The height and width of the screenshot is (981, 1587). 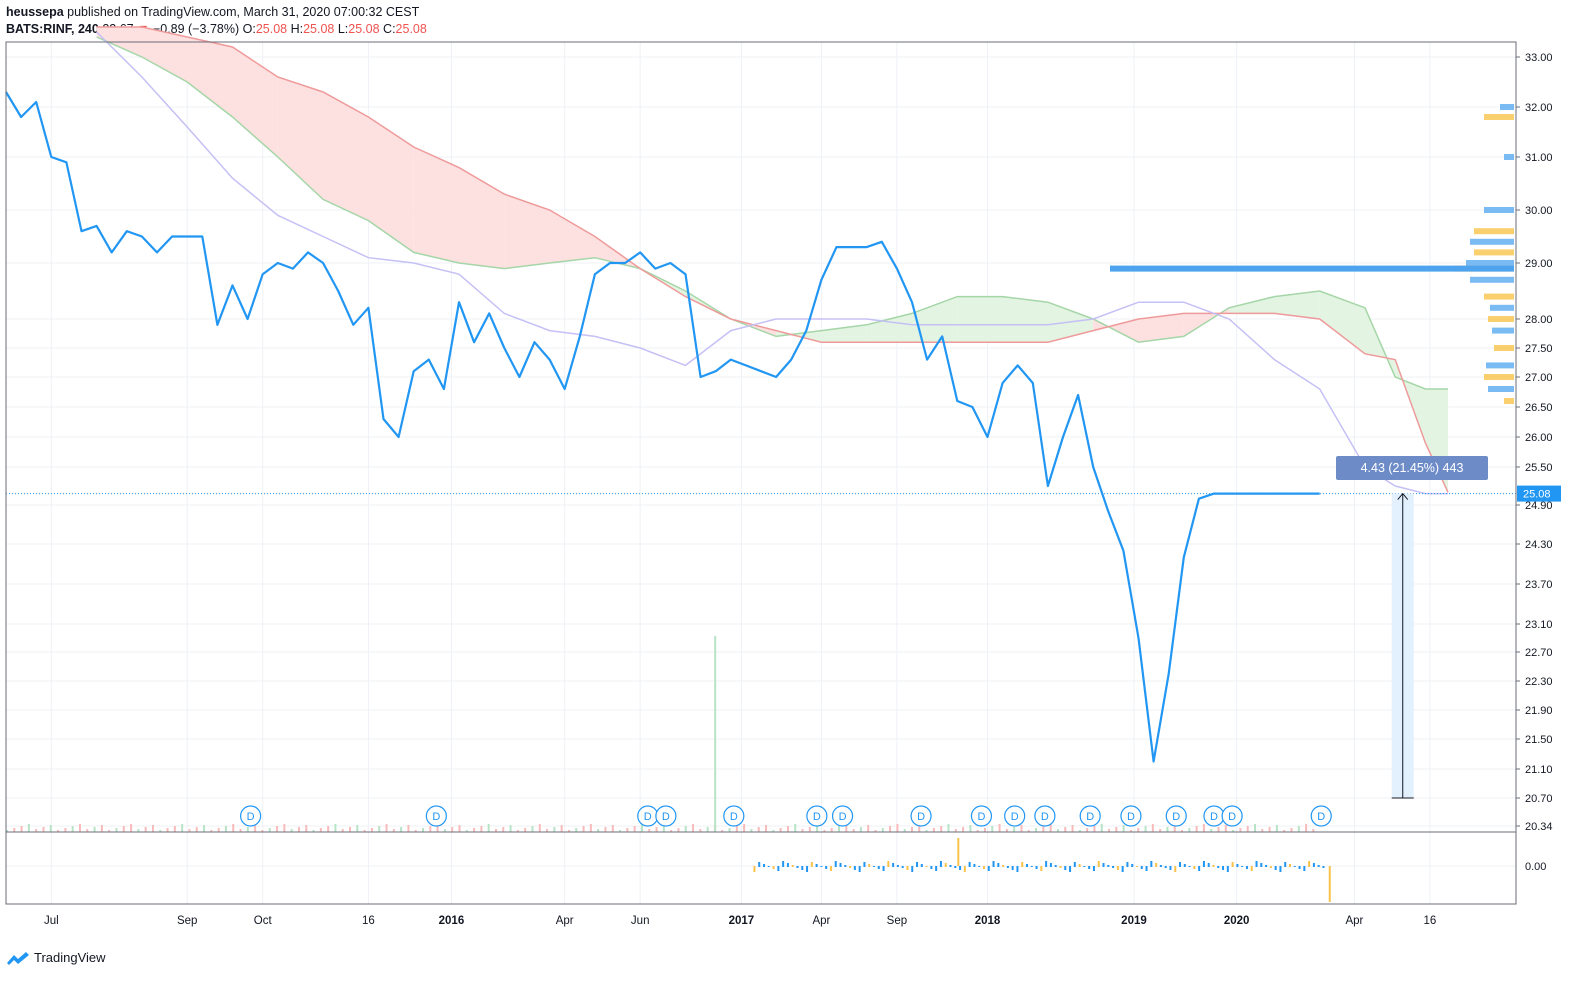 What do you see at coordinates (52, 29) in the screenshot?
I see `symbol-label: BATS:RINF, 240` at bounding box center [52, 29].